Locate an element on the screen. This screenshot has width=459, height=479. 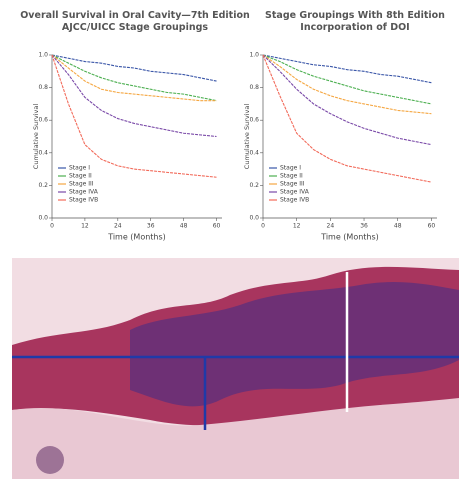
tissue-fragment is located at coordinates (50, 460).